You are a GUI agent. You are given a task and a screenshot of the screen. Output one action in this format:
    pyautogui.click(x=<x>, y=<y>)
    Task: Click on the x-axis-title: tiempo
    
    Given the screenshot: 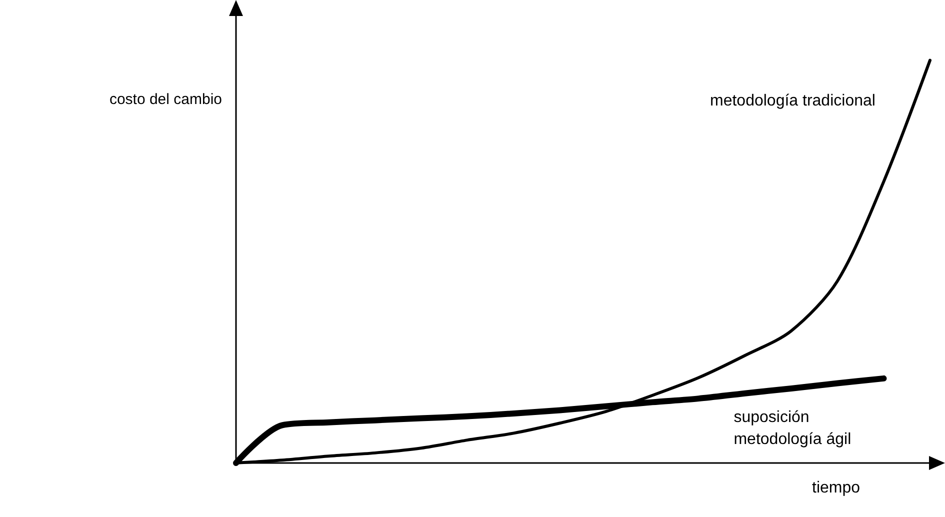 What is the action you would take?
    pyautogui.click(x=836, y=488)
    